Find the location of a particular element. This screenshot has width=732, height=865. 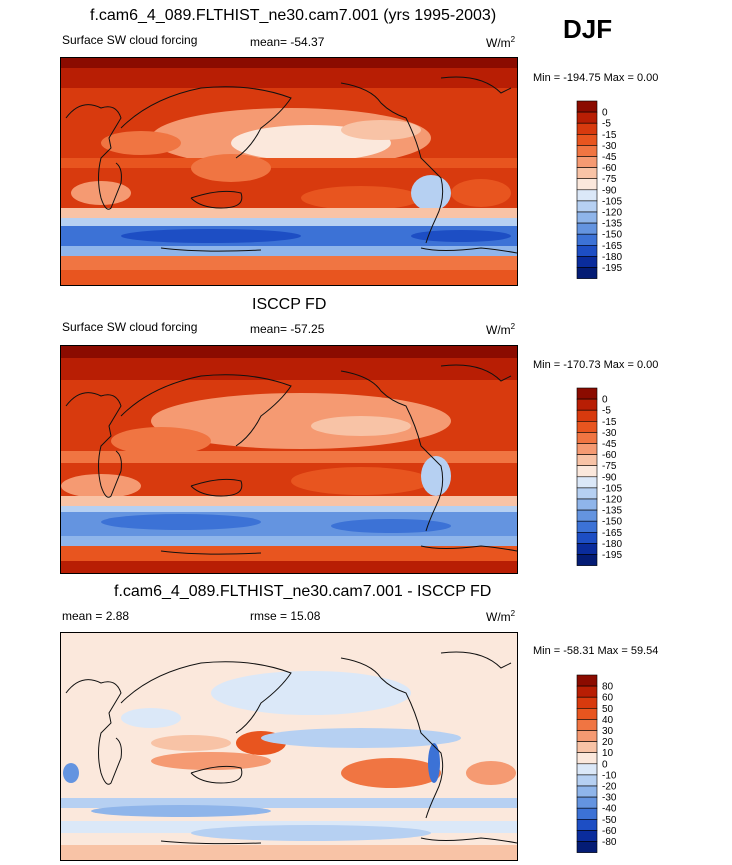

colorbar-tick-label: -45 is located at coordinates (609, 157).